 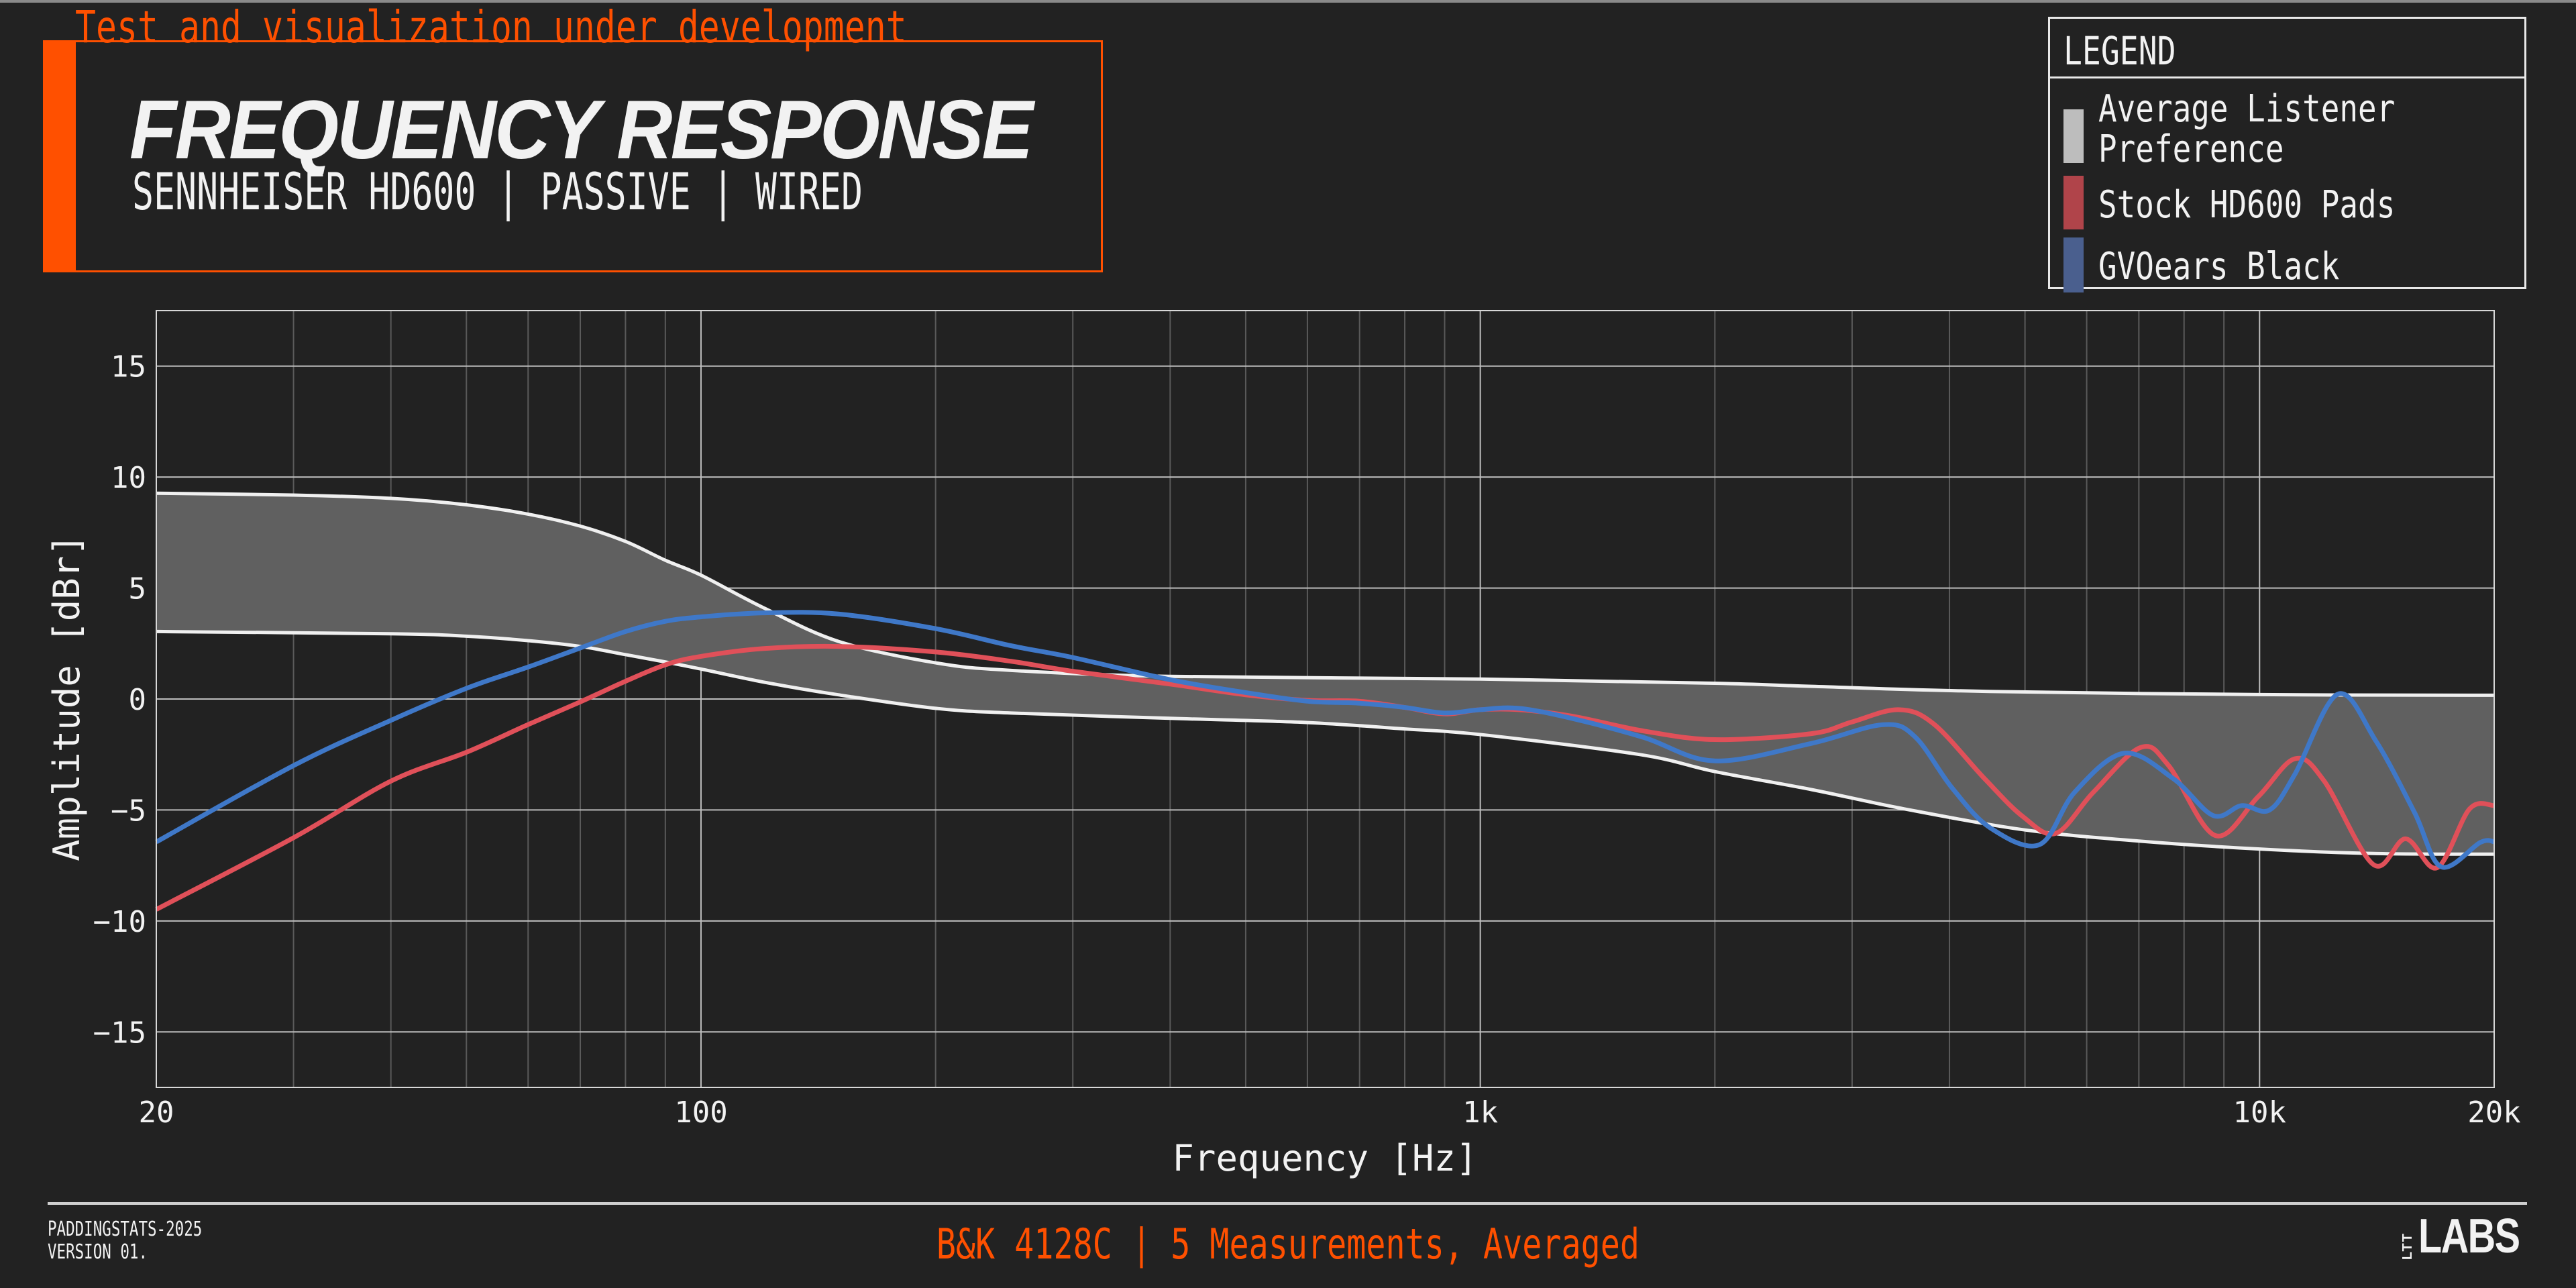 I want to click on title-accent-bar, so click(x=60, y=156).